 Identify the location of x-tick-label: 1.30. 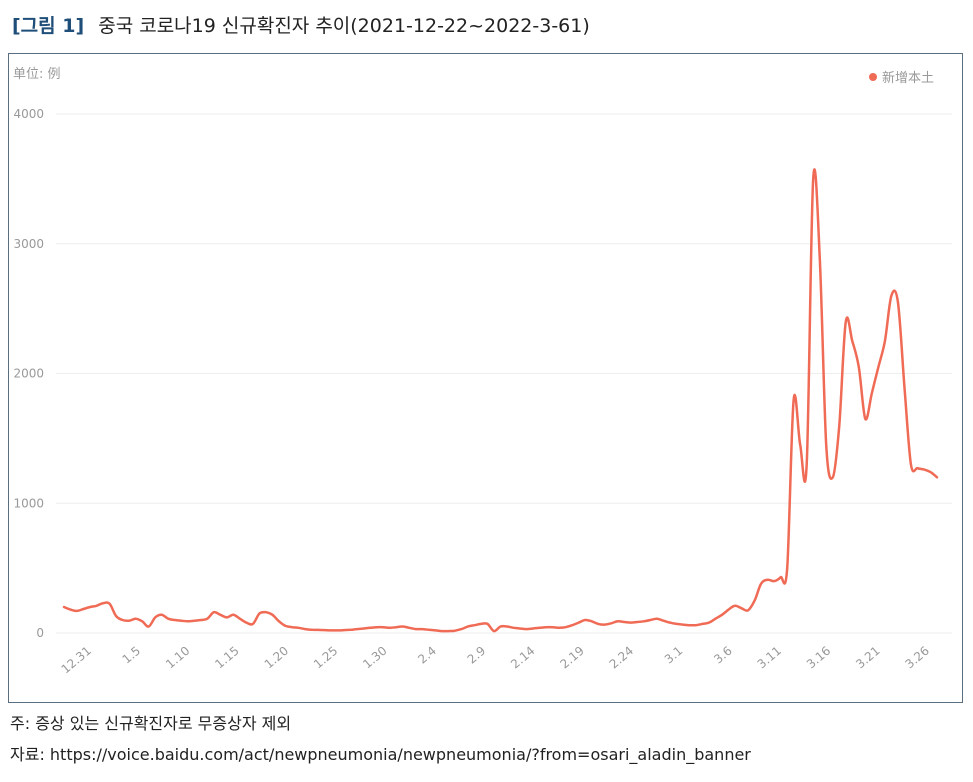
(374, 658).